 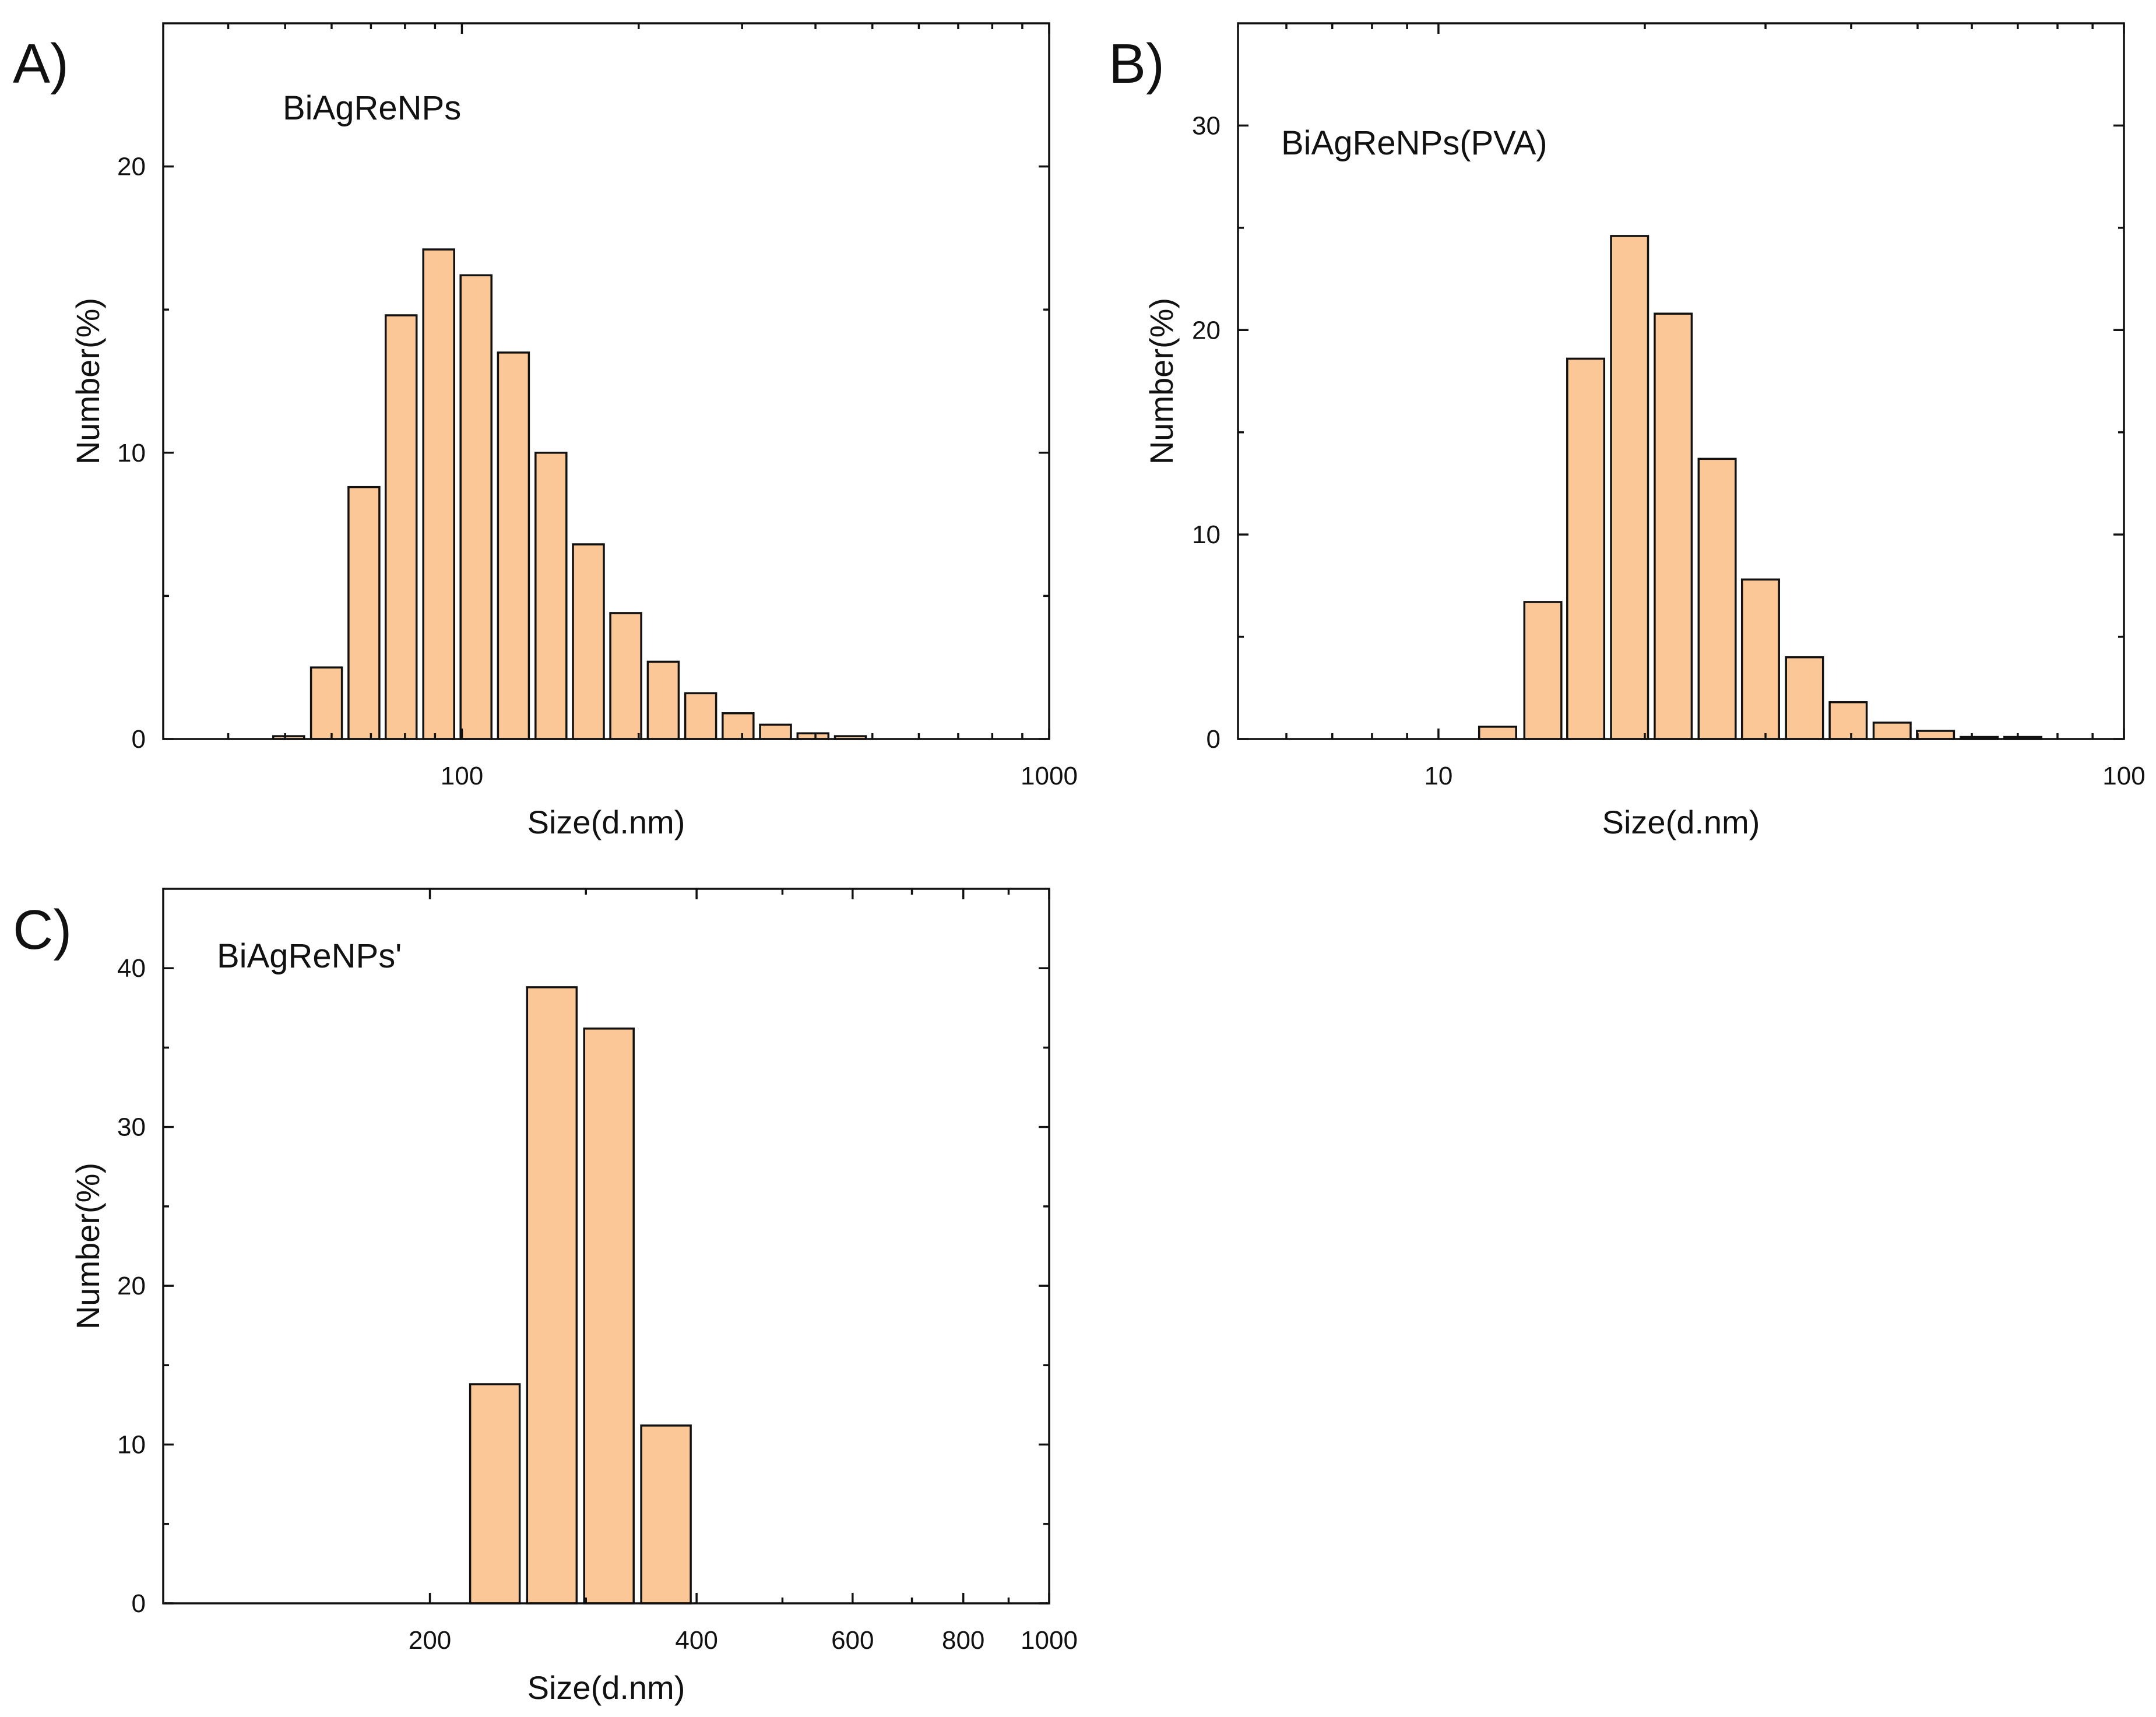 I want to click on panel-b-x-tick-label-1: 10, so click(x=1438, y=776).